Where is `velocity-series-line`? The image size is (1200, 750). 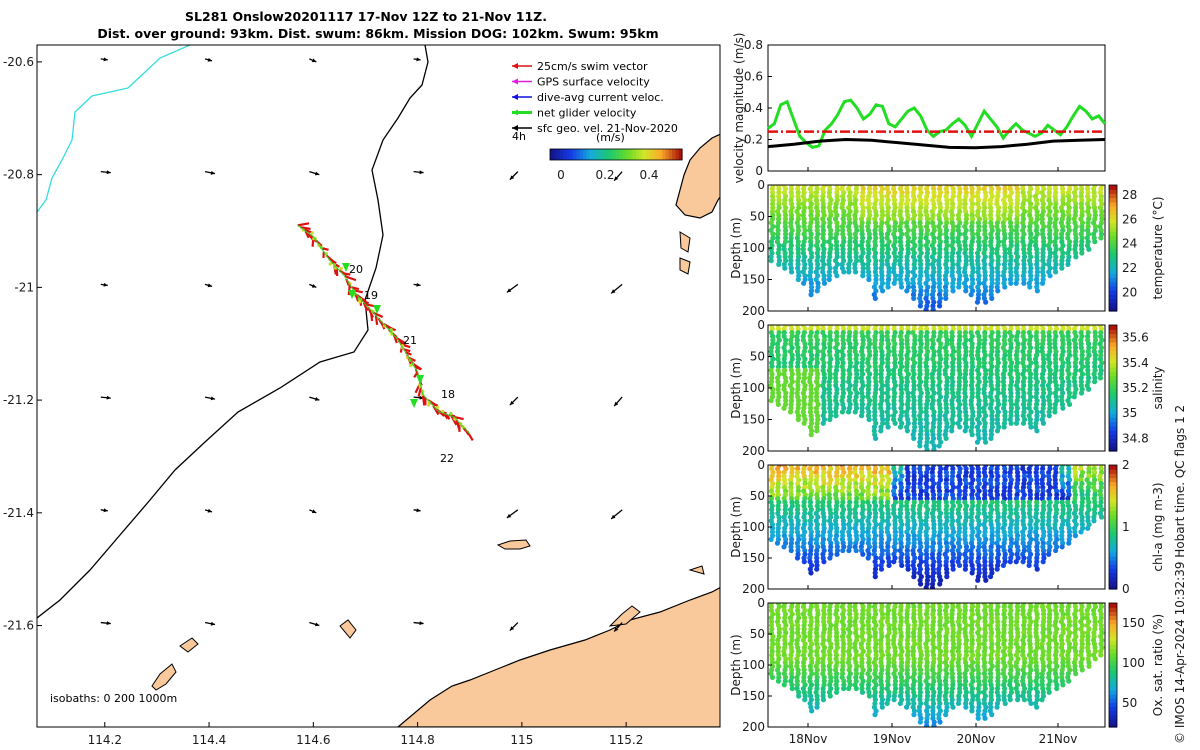
velocity-series-line is located at coordinates (936, 143).